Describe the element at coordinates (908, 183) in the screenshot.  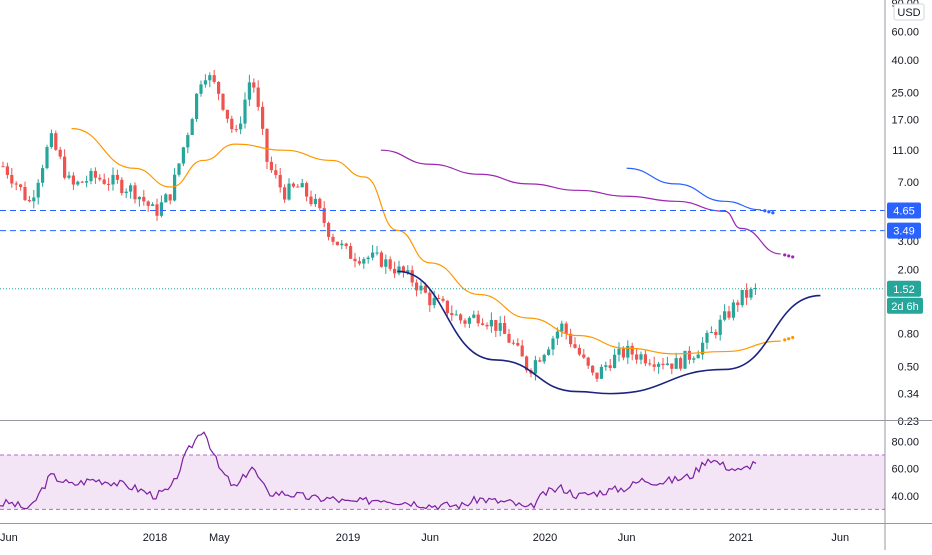
I see `price-tick-label: 7.00` at that location.